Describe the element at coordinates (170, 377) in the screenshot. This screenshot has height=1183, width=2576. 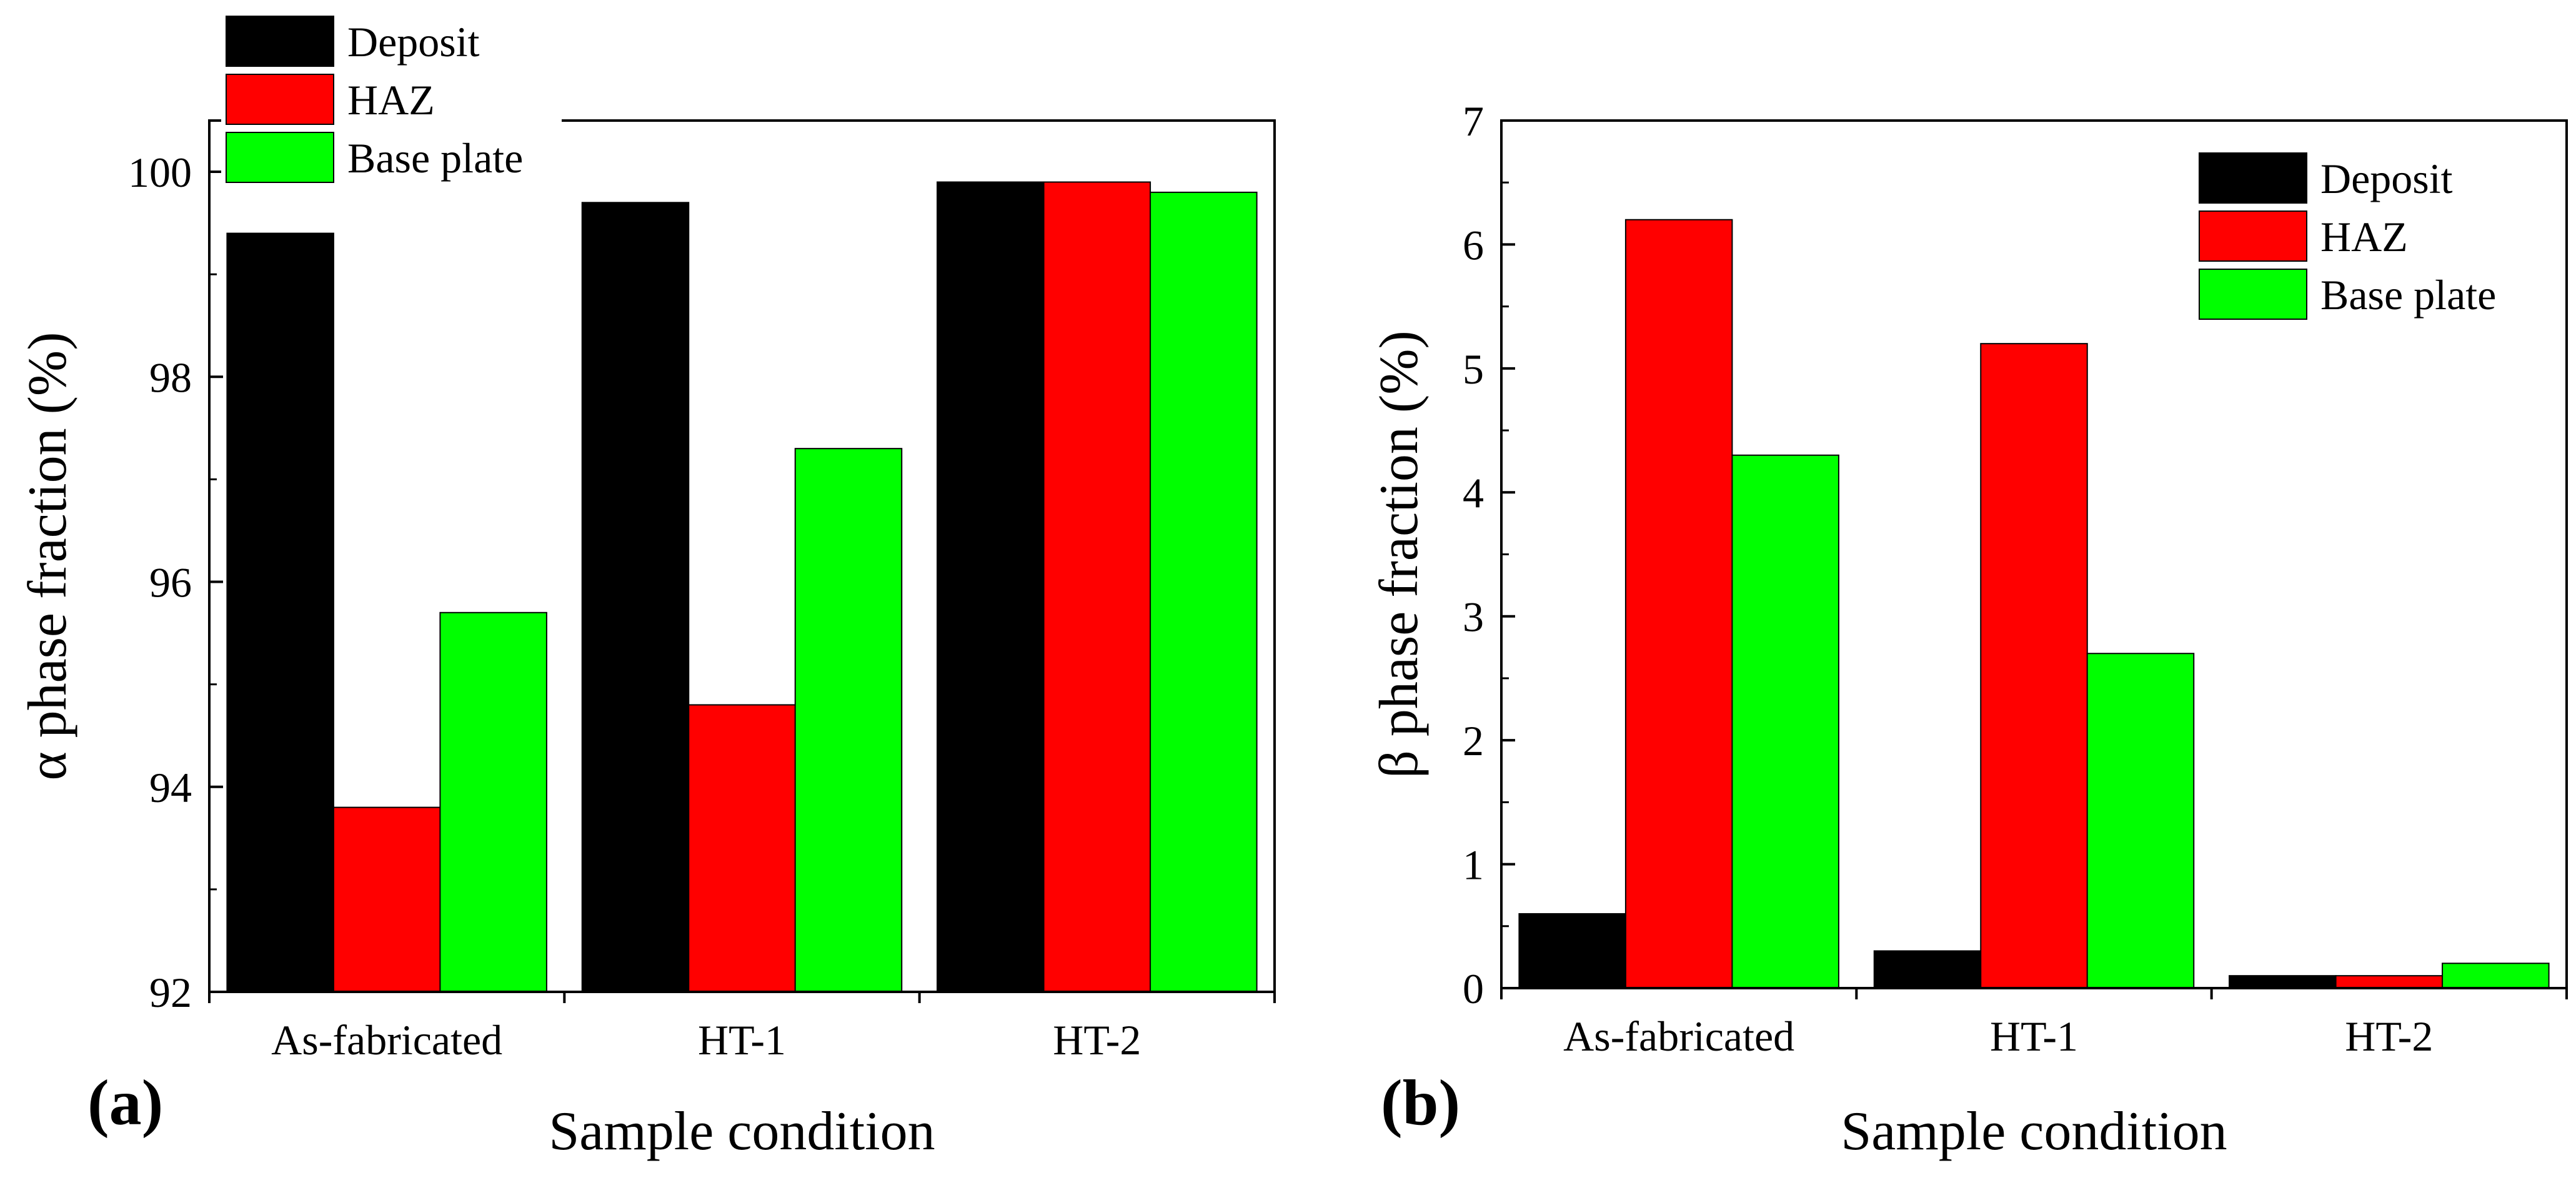
I see `y-tick-label: 98` at that location.